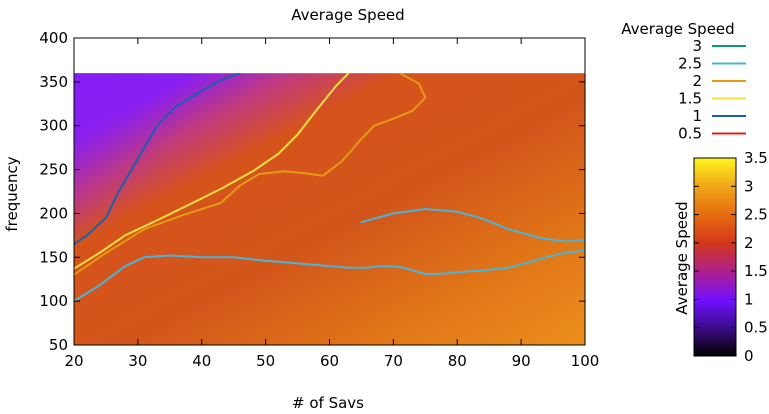 Image resolution: width=769 pixels, height=414 pixels. I want to click on heatmap-low-region, so click(171, 189).